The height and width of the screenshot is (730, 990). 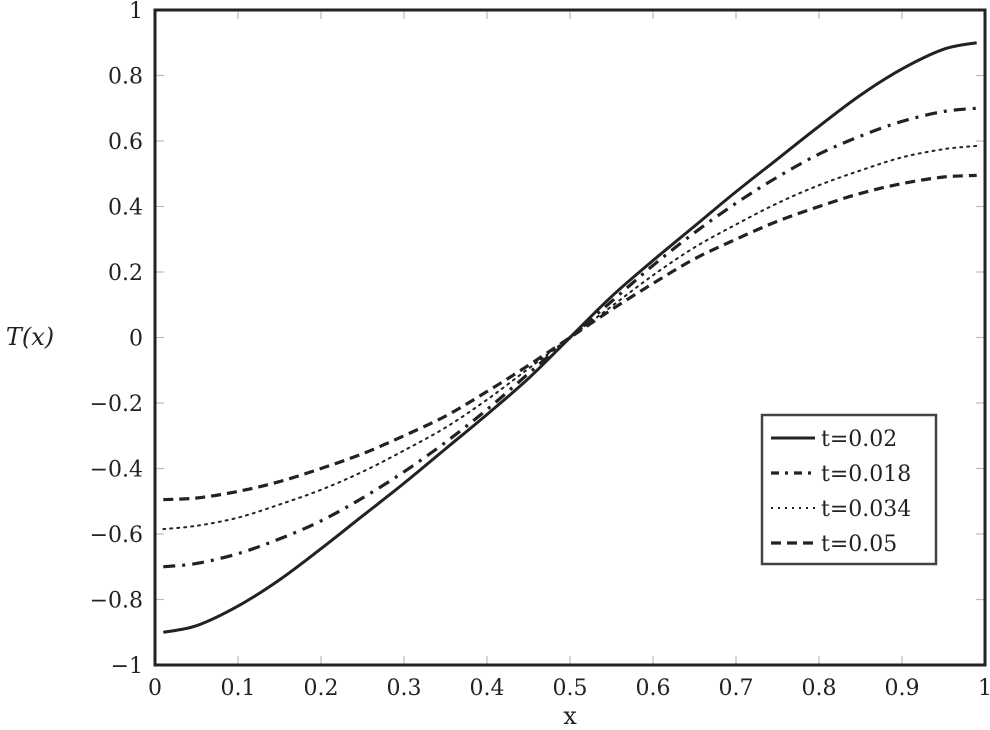 What do you see at coordinates (116, 470) in the screenshot?
I see `y-tick-label: −0.4` at bounding box center [116, 470].